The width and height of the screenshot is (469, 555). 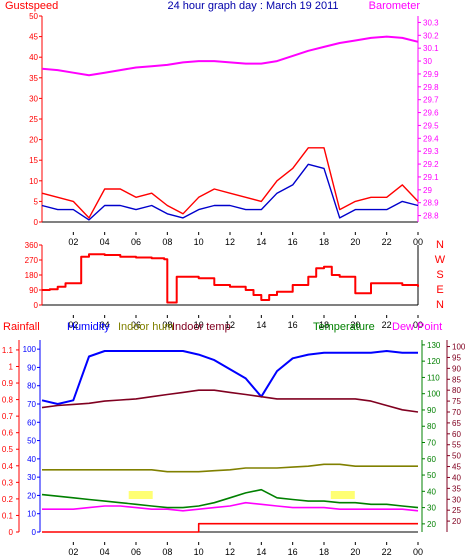 What do you see at coordinates (439, 290) in the screenshot?
I see `compass-label: E` at bounding box center [439, 290].